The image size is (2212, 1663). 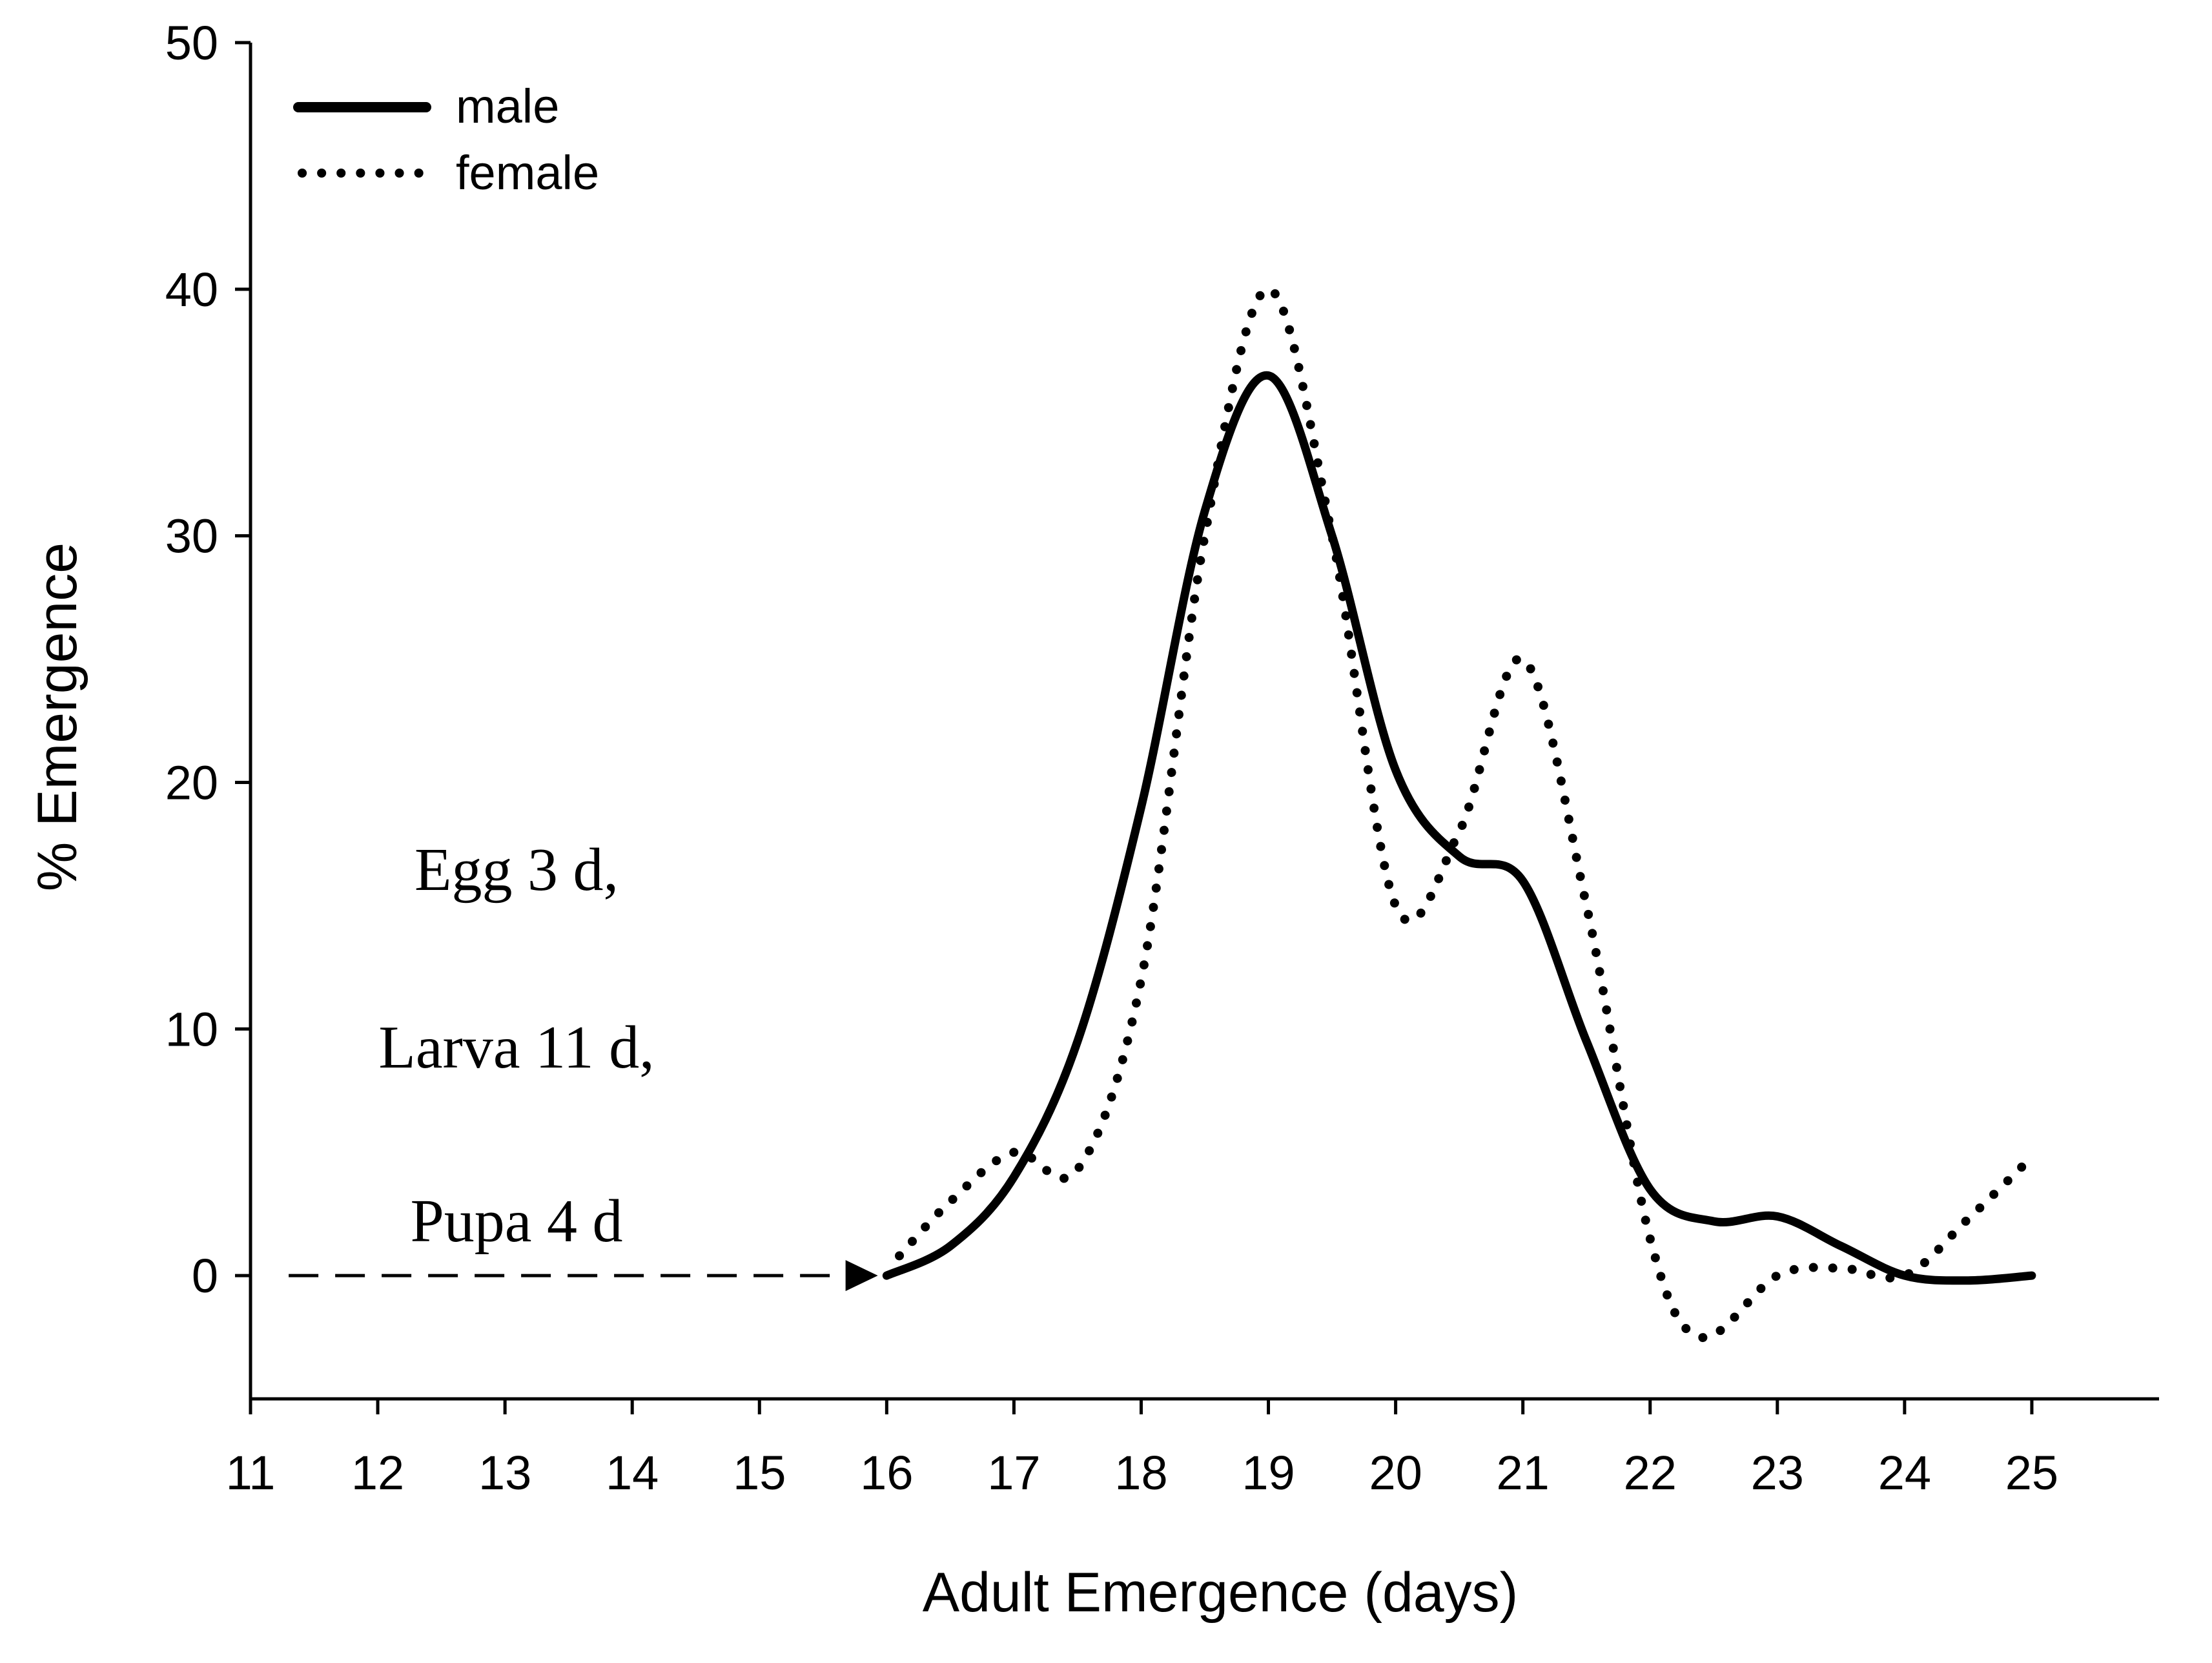 What do you see at coordinates (191, 43) in the screenshot?
I see `y-tick-label: 50` at bounding box center [191, 43].